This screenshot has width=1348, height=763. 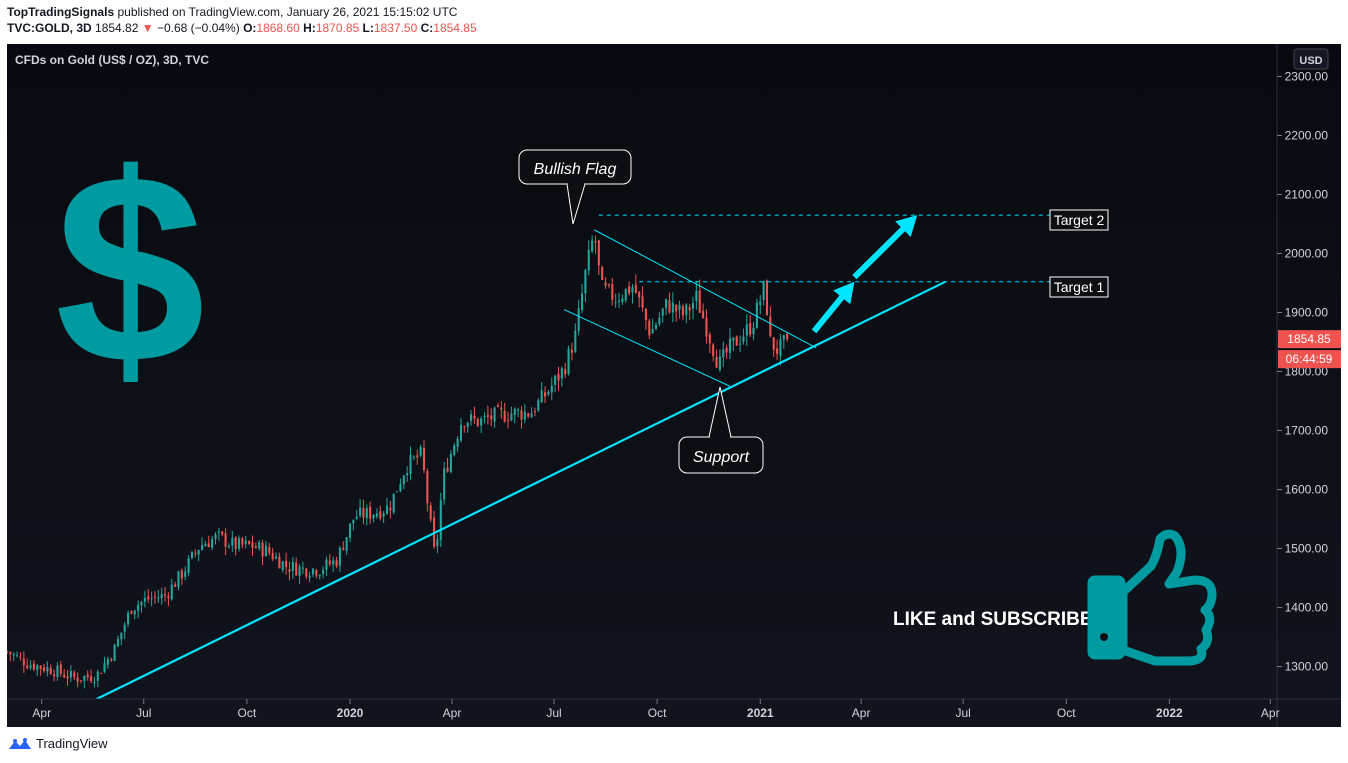 What do you see at coordinates (993, 619) in the screenshot?
I see `like-subscribe-text: LIKE and SUBSCRIBE` at bounding box center [993, 619].